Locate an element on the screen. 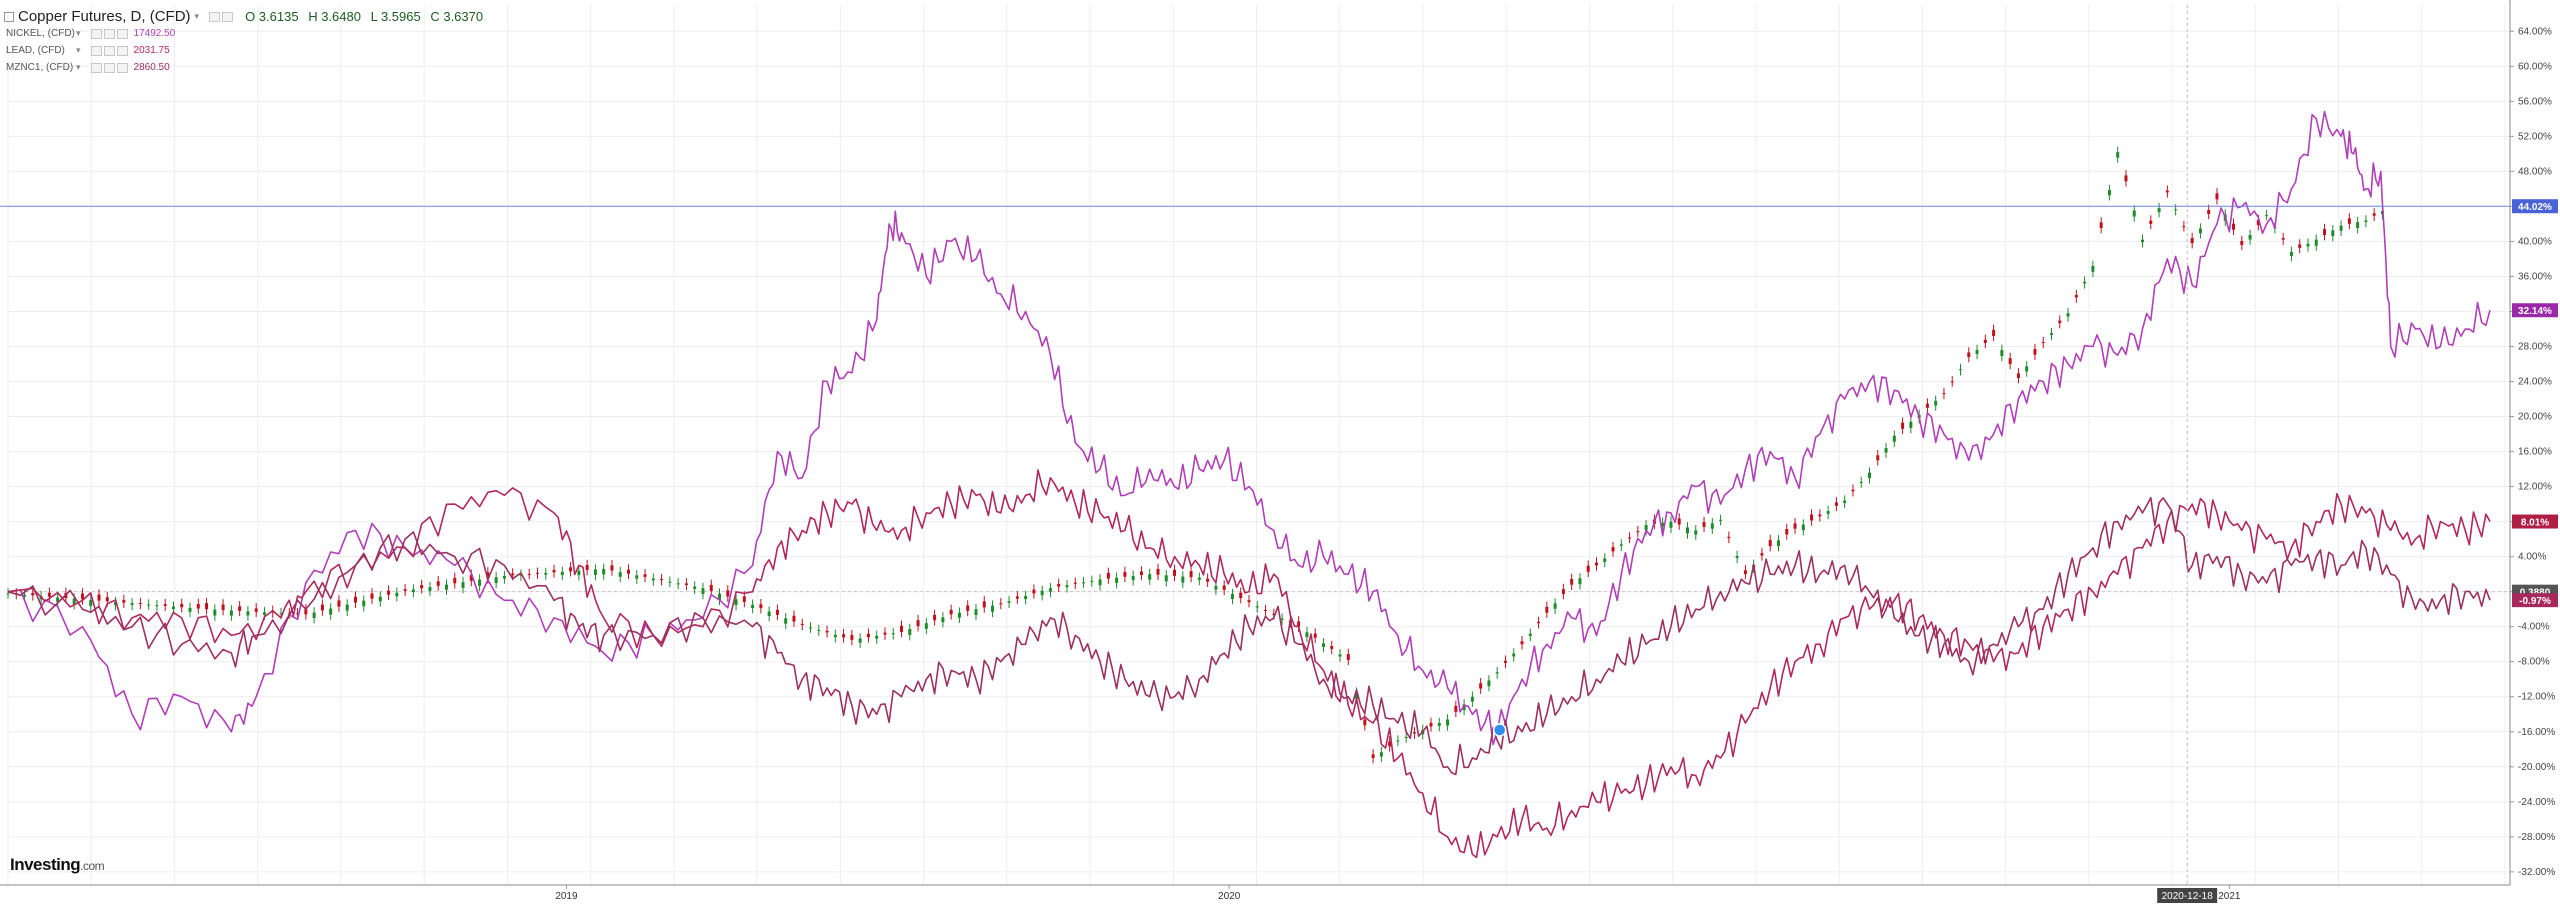 This screenshot has width=2560, height=905. y-tick-label: -12.00% is located at coordinates (2536, 697).